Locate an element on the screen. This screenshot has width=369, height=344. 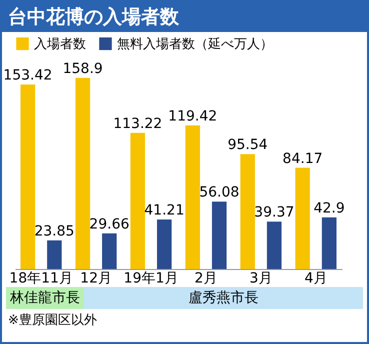
data-label: 23.85 is located at coordinates (54, 231).